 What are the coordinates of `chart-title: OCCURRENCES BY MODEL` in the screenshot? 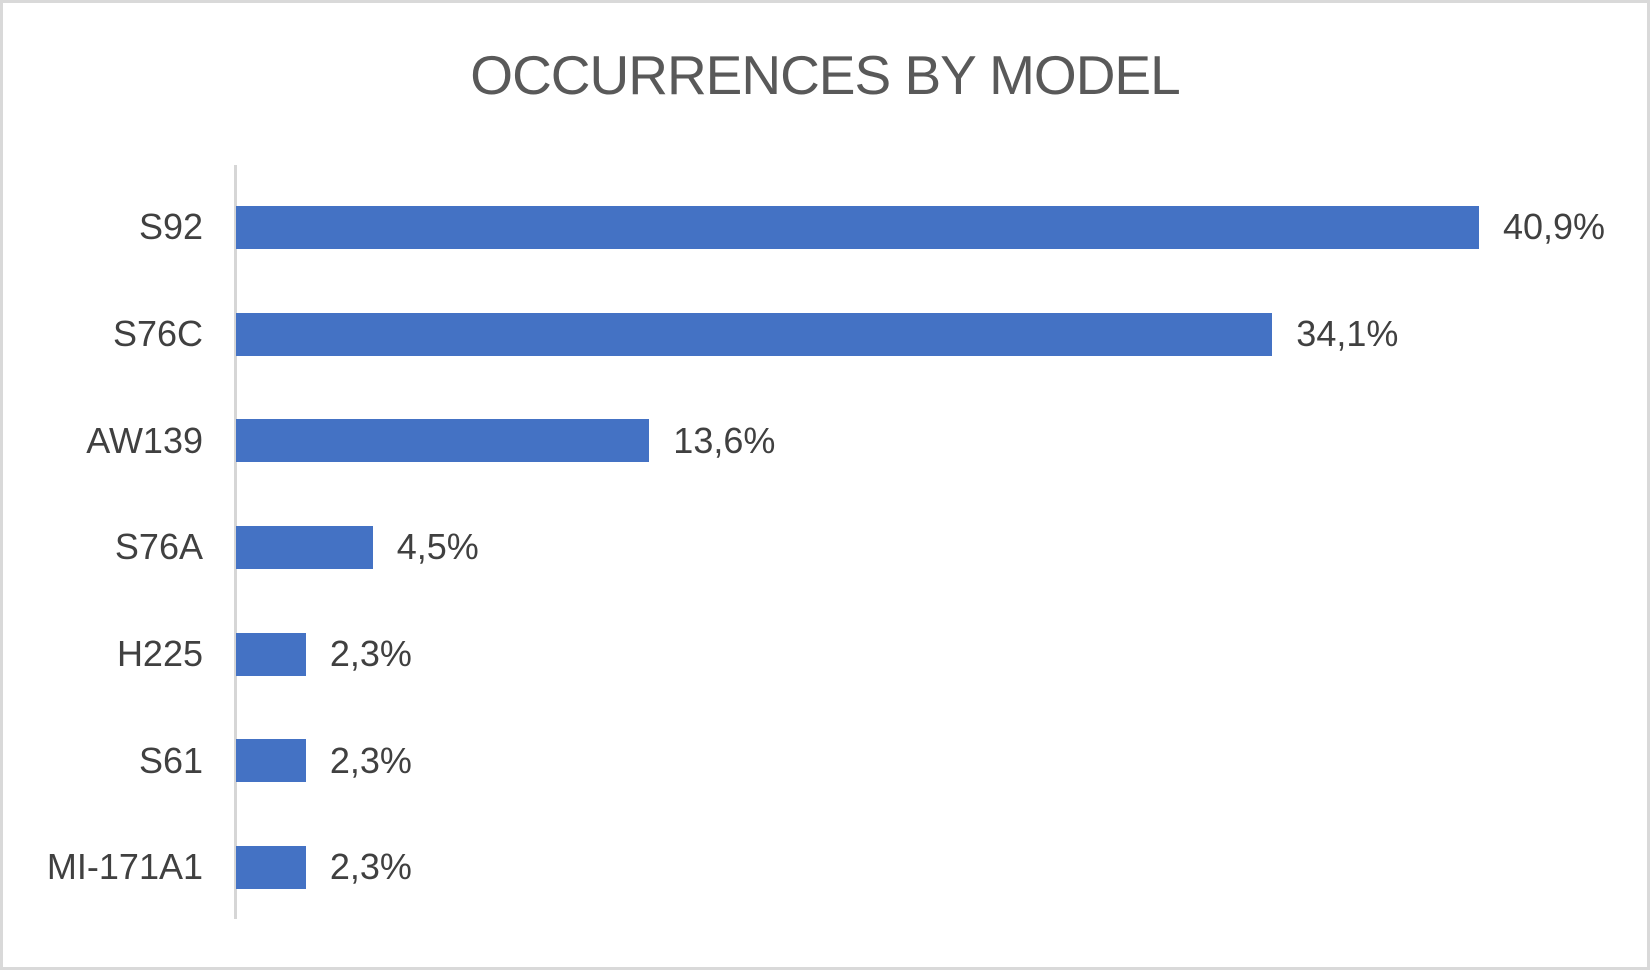 It's located at (825, 75).